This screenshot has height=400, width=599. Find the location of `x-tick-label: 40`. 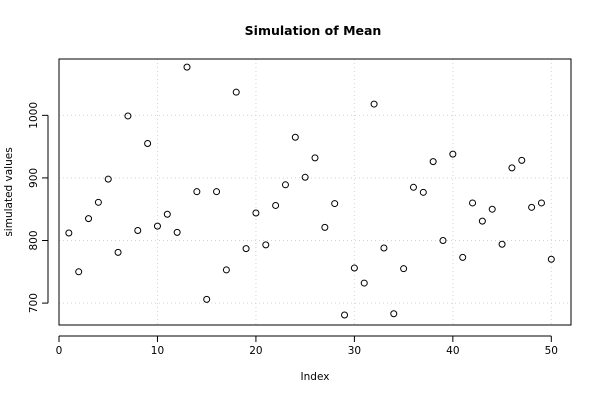

x-tick-label: 40 is located at coordinates (452, 351).